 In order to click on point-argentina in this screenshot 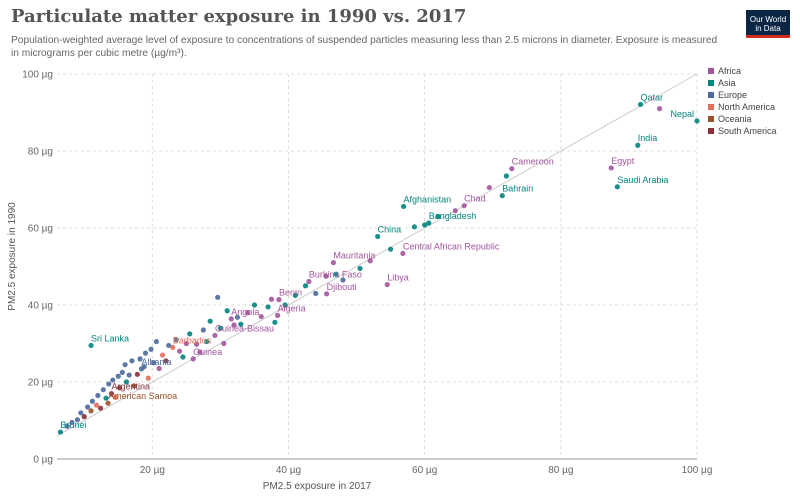, I will do `click(111, 393)`.